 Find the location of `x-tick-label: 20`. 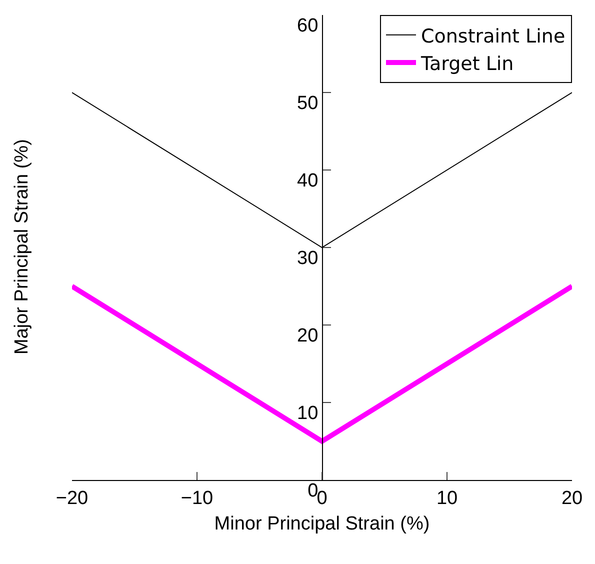

x-tick-label: 20 is located at coordinates (572, 498).